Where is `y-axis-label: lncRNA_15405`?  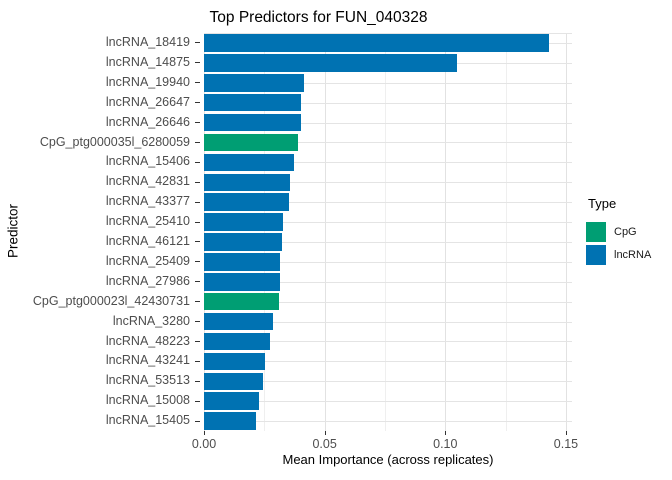
y-axis-label: lncRNA_15405 is located at coordinates (147, 420).